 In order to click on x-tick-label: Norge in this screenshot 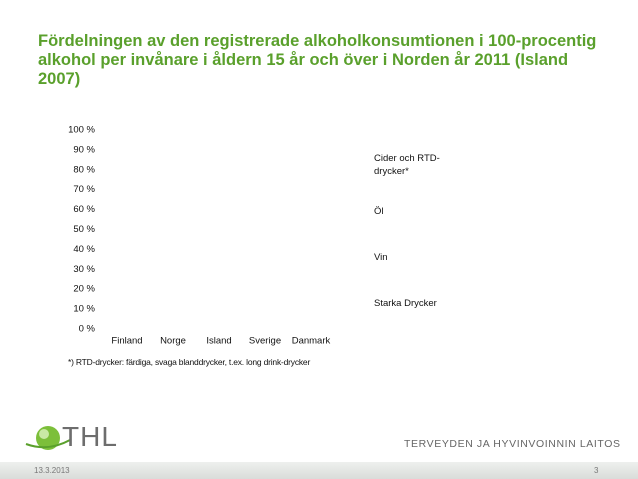, I will do `click(173, 341)`.